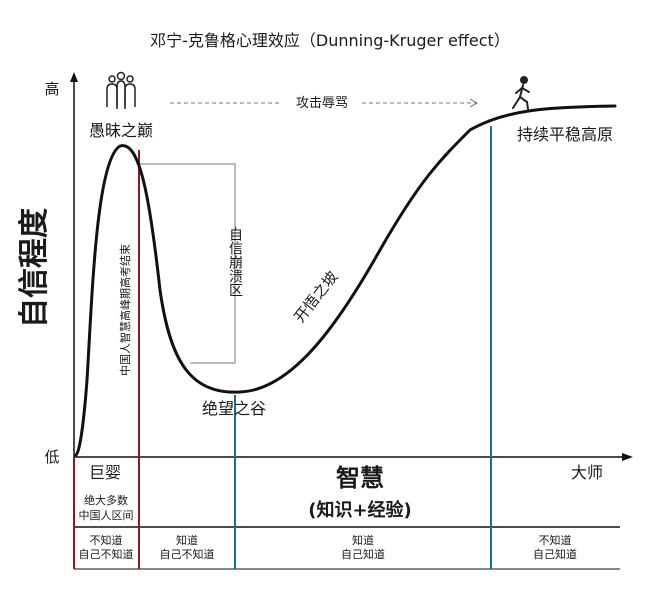  I want to click on y-axis-label: 自信程度, so click(34, 268).